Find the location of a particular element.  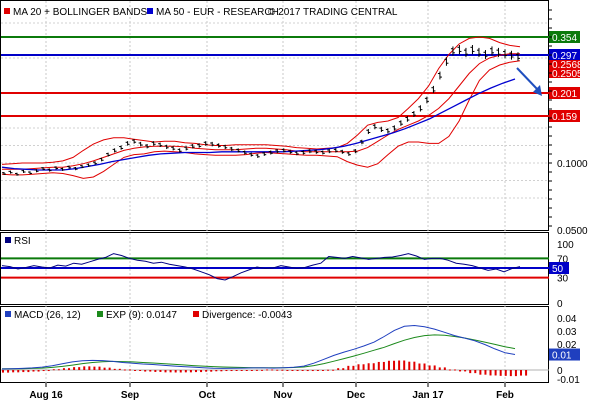

rsi-y-tick-label: 100 is located at coordinates (565, 245).